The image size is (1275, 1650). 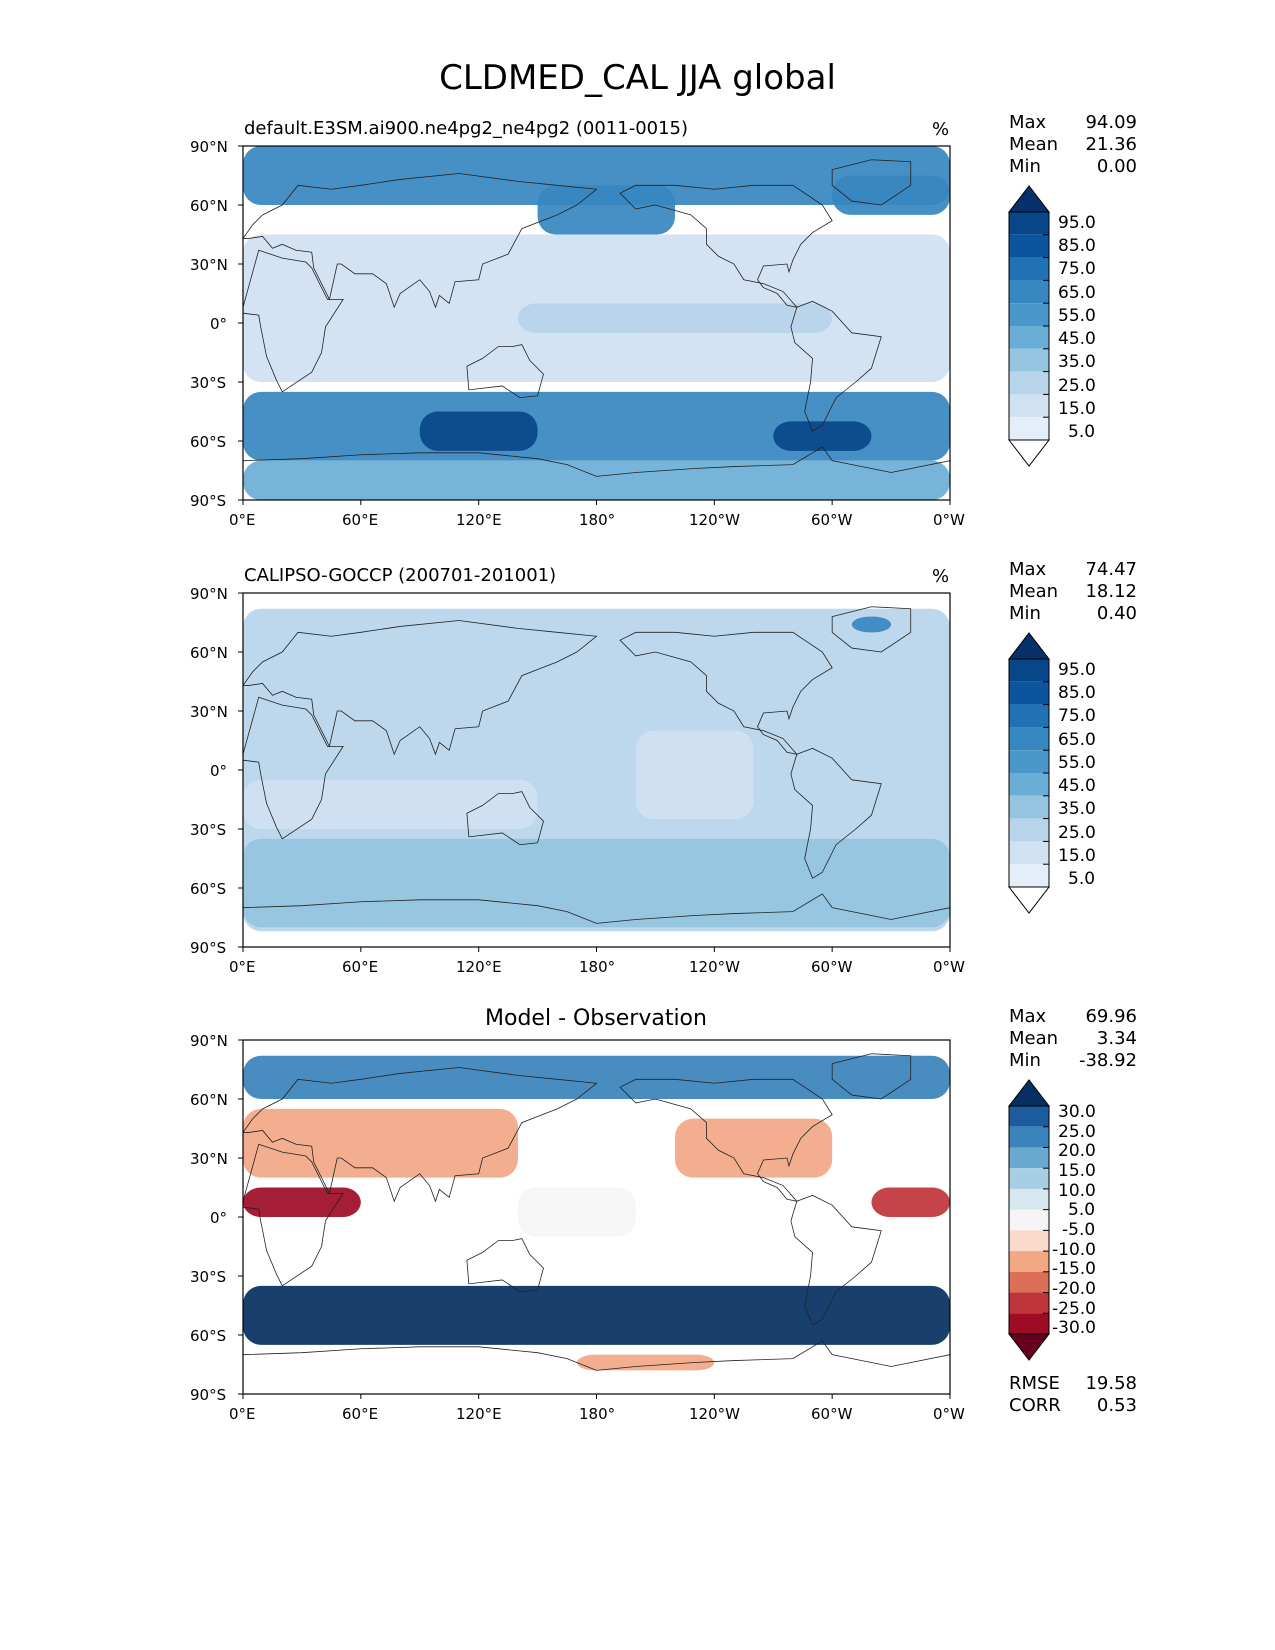 I want to click on colorbar-label: -20.0, so click(x=1074, y=1289).